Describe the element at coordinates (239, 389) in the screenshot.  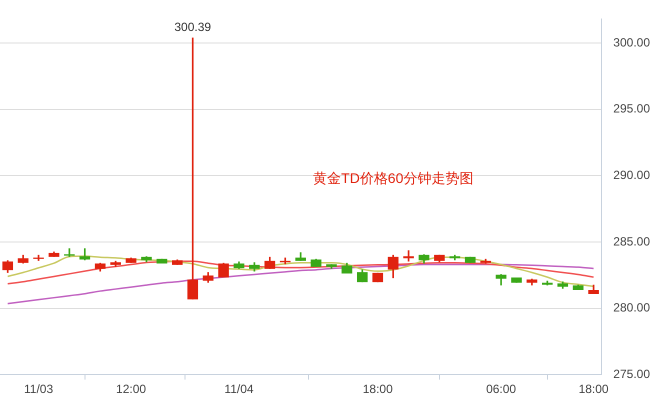
I see `x-tick-label: 11/04` at that location.